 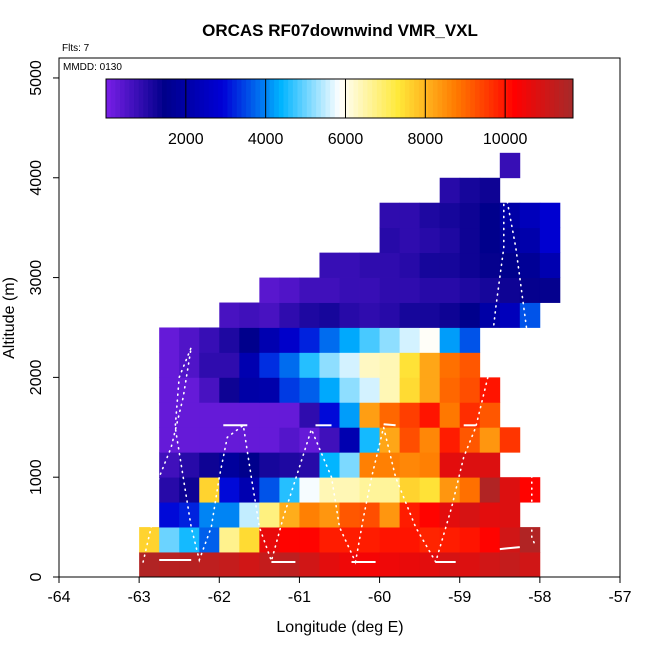 I want to click on x-tick-label: -59, so click(x=459, y=597).